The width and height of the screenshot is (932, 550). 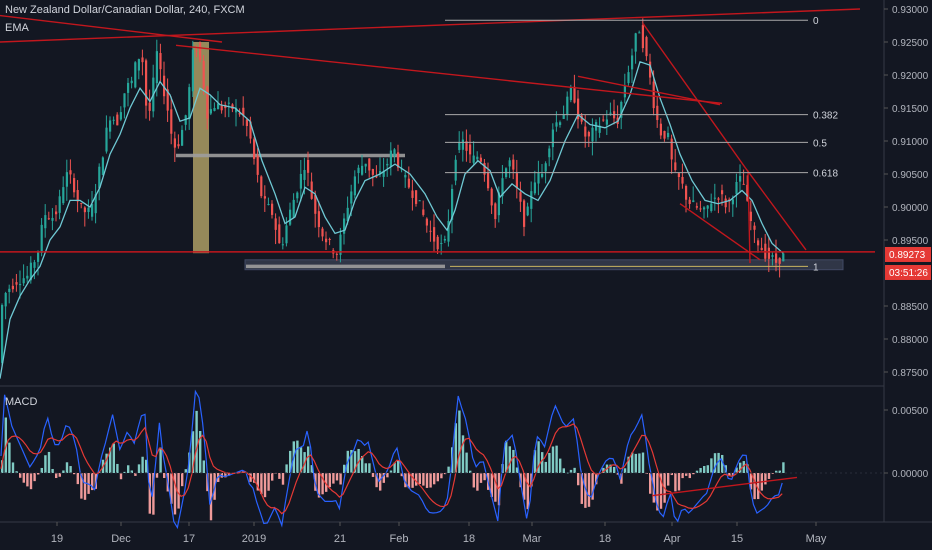 I want to click on fib-level-label: 1, so click(x=816, y=267).